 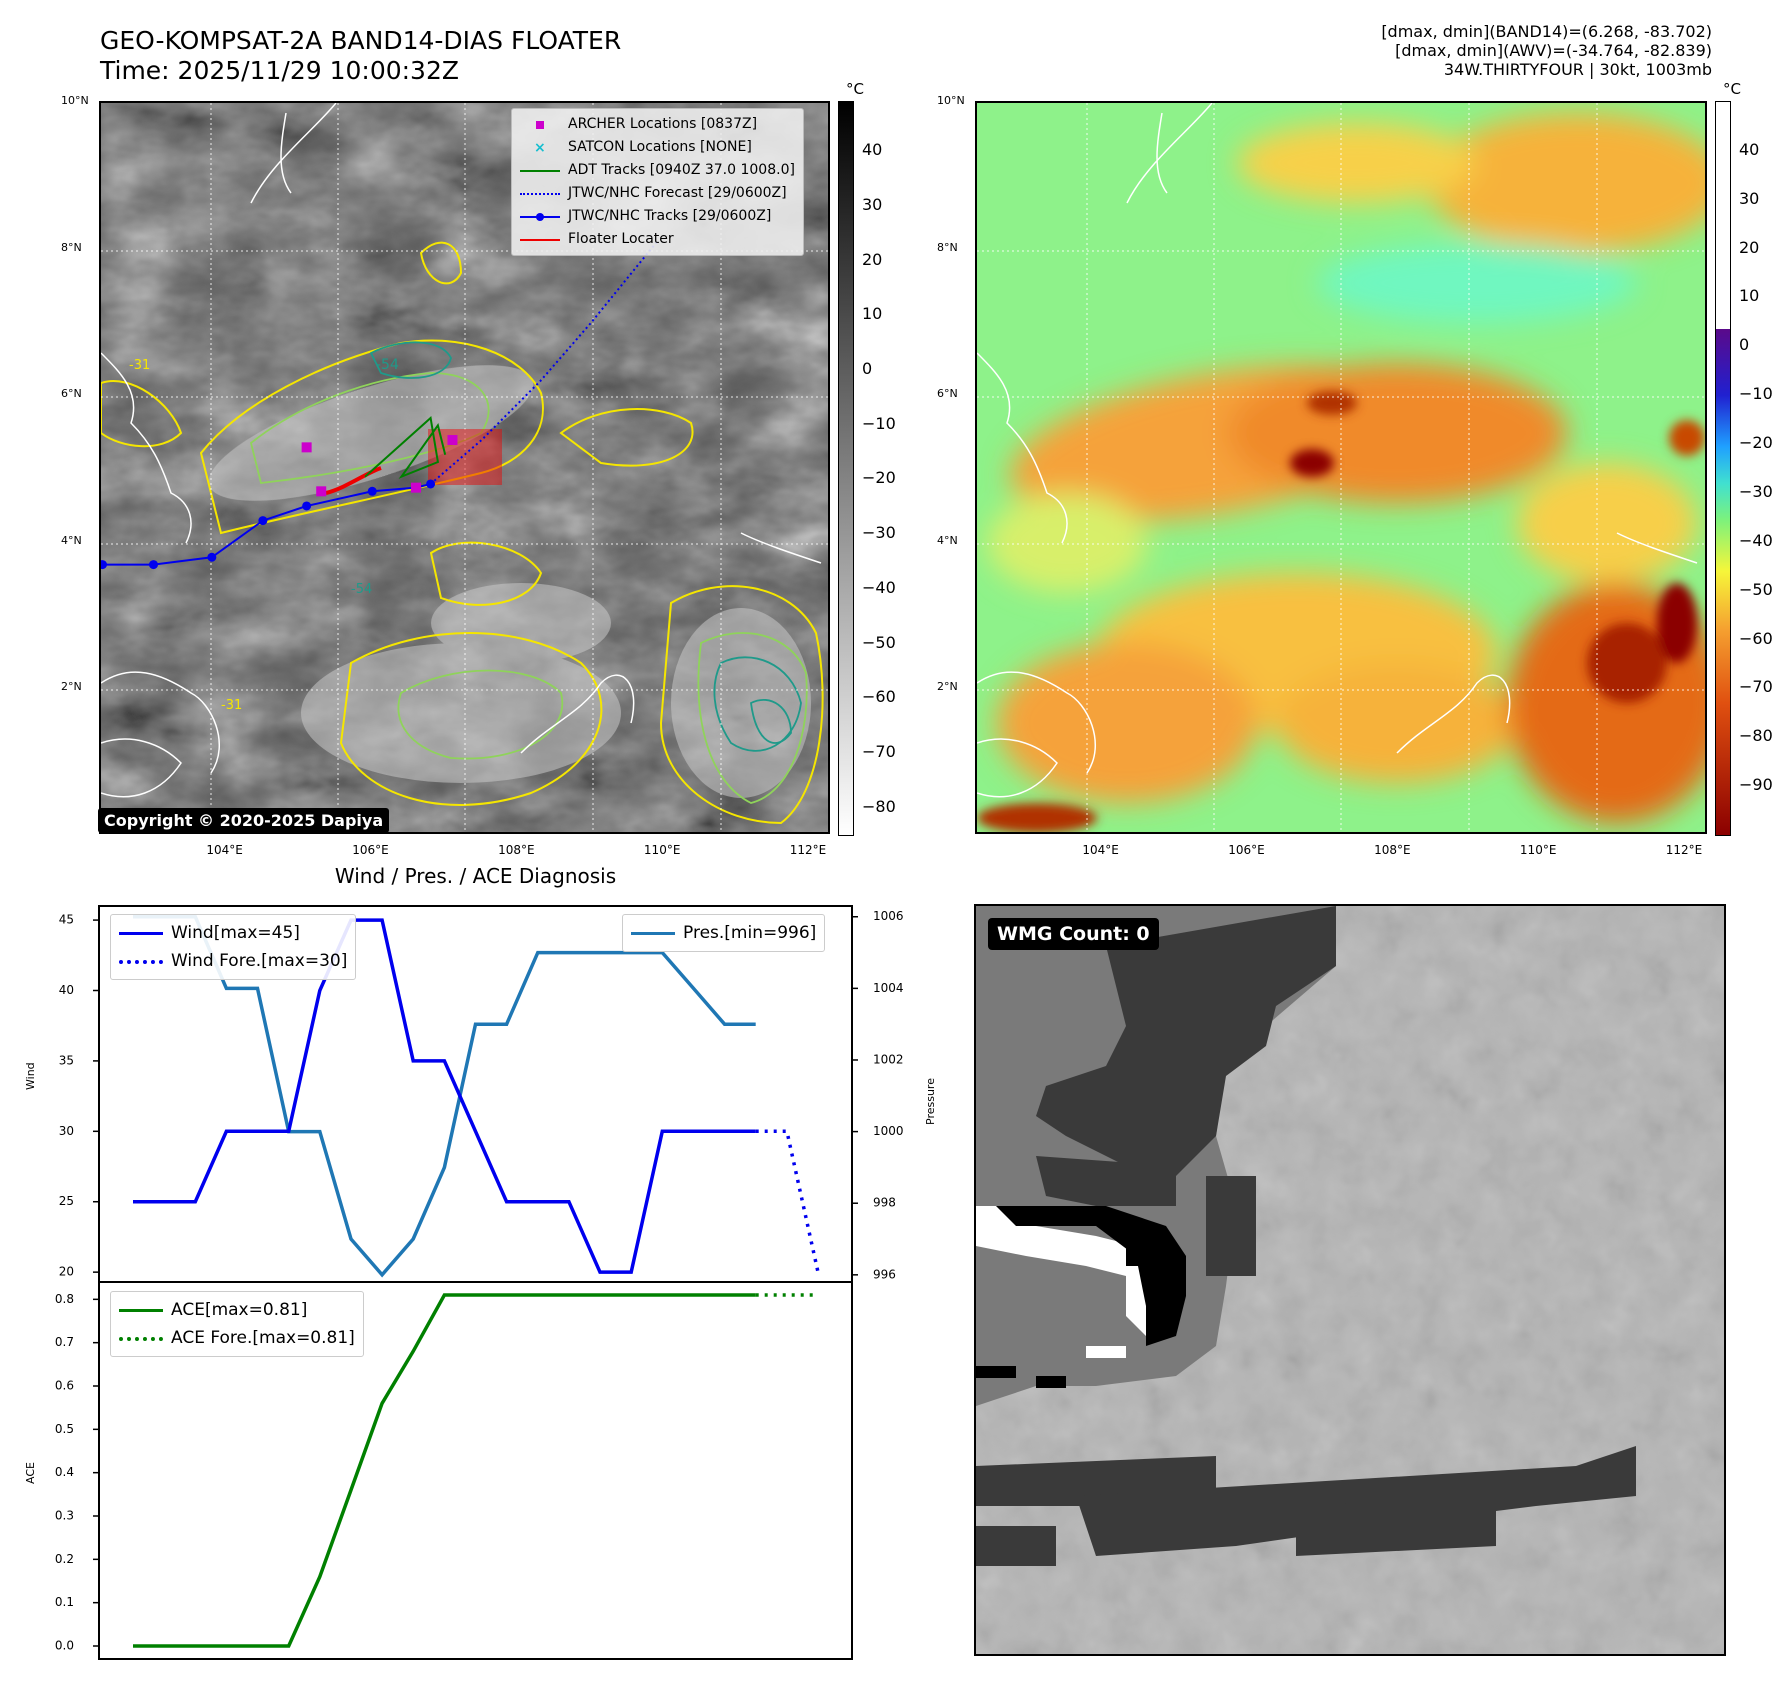 I want to click on lon-label: 104°E, so click(x=224, y=850).